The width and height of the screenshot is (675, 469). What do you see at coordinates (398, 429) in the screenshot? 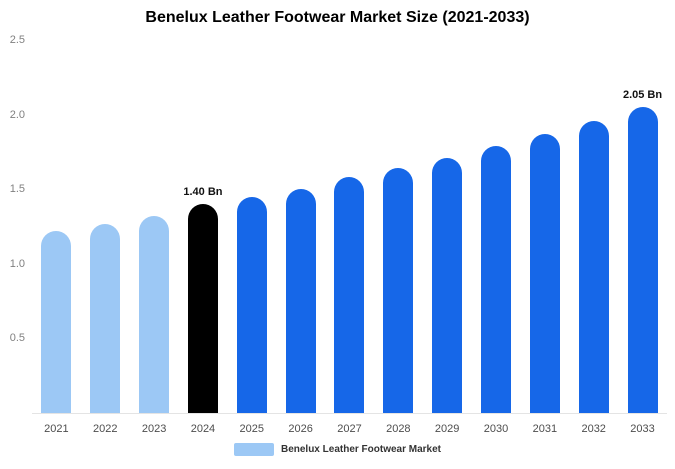
I see `x-tick-label: 2028` at bounding box center [398, 429].